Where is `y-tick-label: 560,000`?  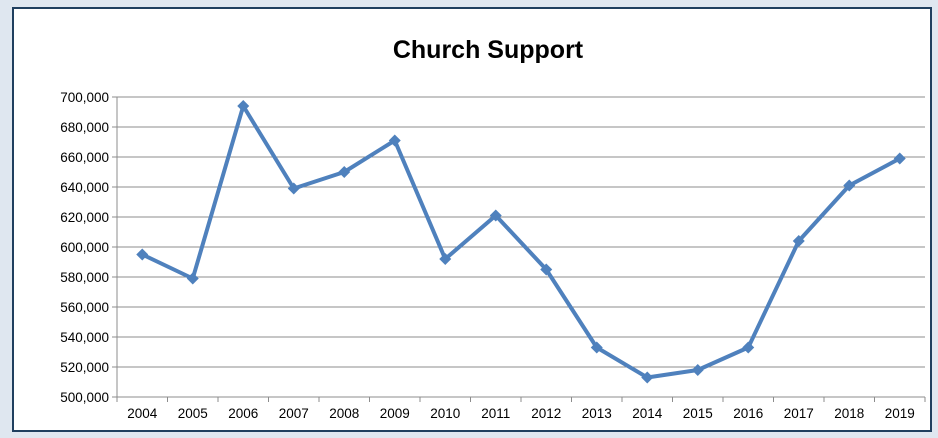 y-tick-label: 560,000 is located at coordinates (84, 307).